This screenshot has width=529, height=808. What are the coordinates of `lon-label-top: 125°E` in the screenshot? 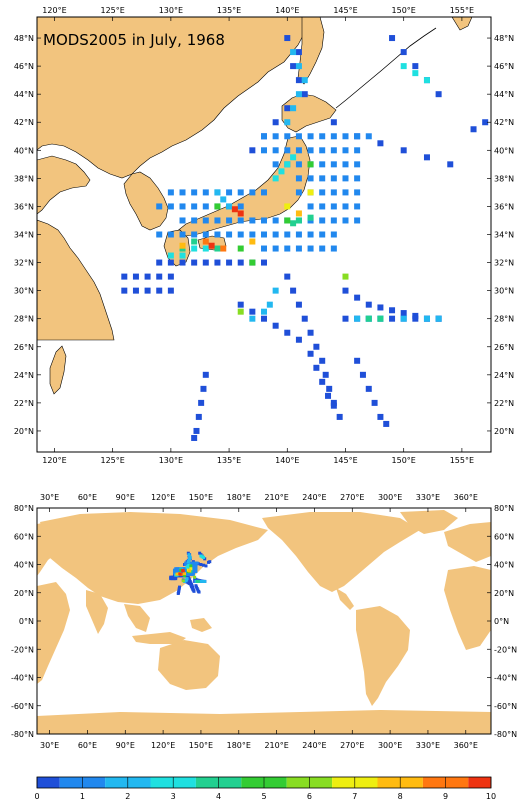 It's located at (113, 10).